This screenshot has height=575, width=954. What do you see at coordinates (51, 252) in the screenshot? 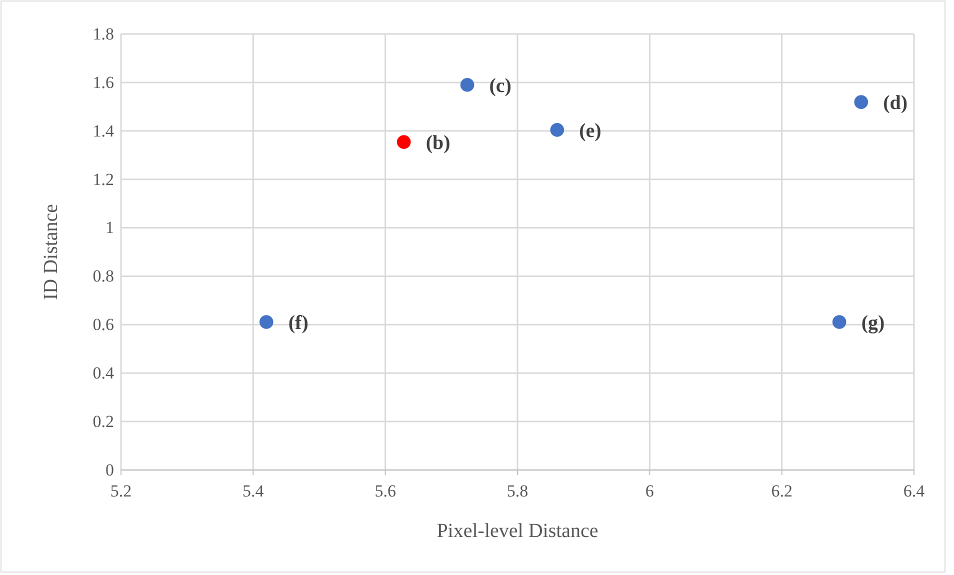
I see `y-axis-title: ID Distance` at bounding box center [51, 252].